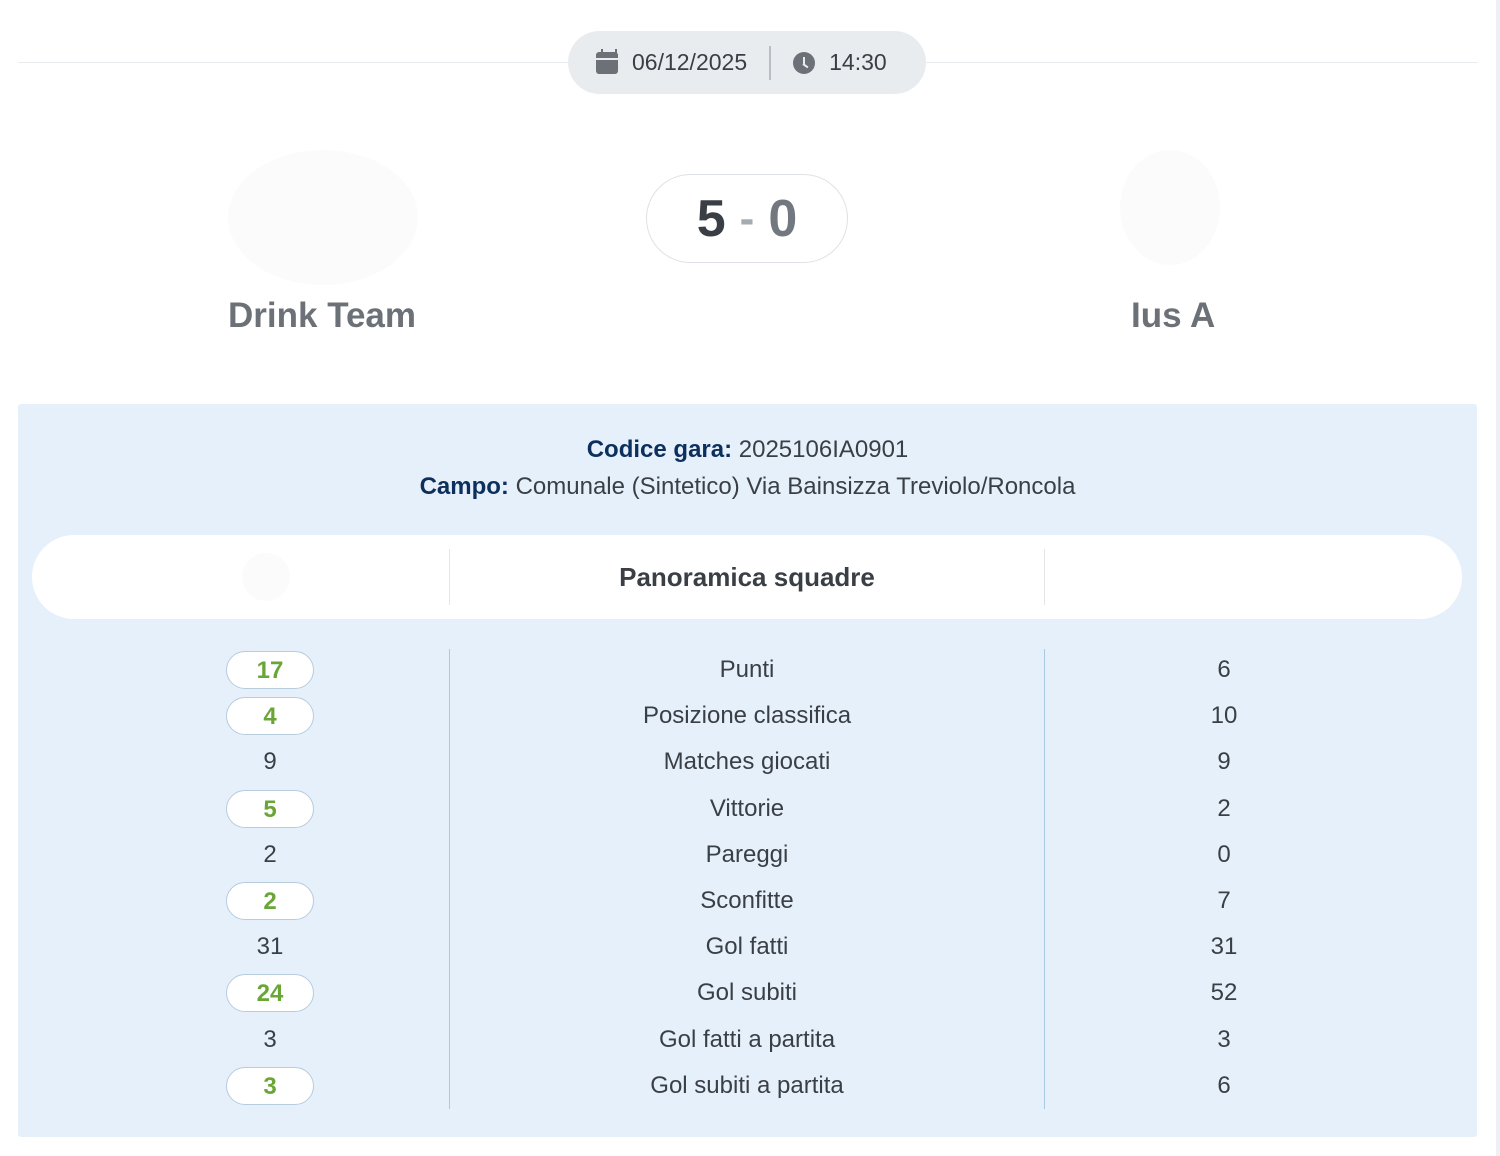 The width and height of the screenshot is (1500, 1156). I want to click on home-stat-value: 9, so click(270, 762).